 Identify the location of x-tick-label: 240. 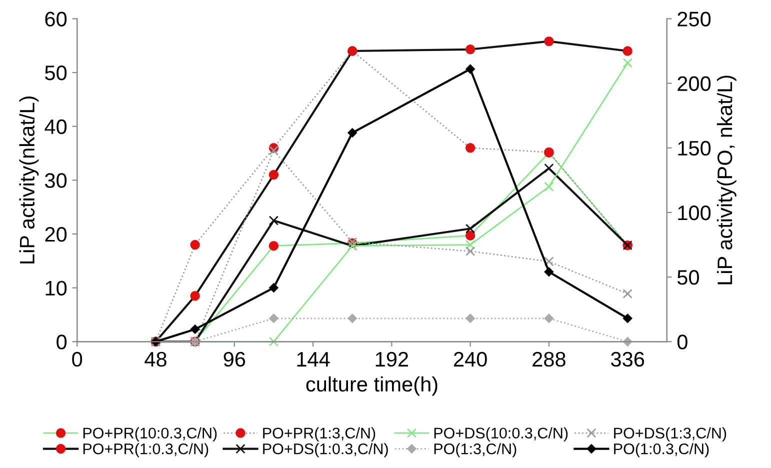
(470, 359).